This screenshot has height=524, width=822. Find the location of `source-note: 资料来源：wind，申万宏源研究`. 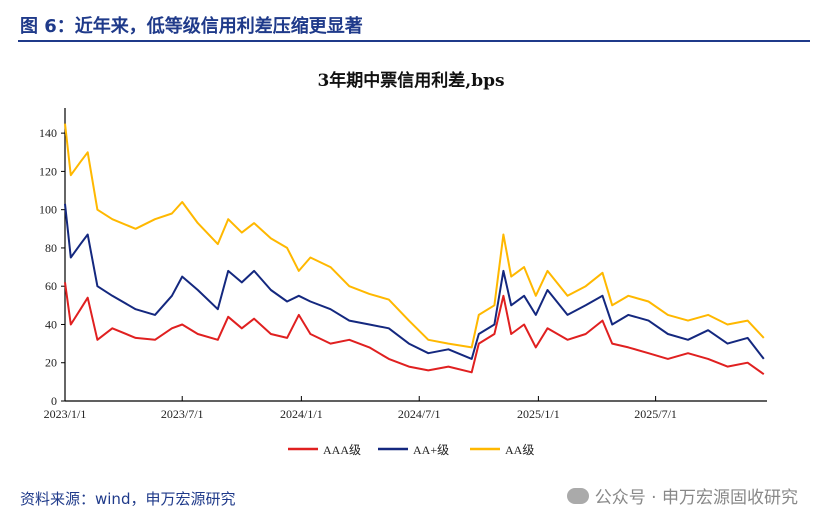

source-note: 资料来源：wind，申万宏源研究 is located at coordinates (128, 499).